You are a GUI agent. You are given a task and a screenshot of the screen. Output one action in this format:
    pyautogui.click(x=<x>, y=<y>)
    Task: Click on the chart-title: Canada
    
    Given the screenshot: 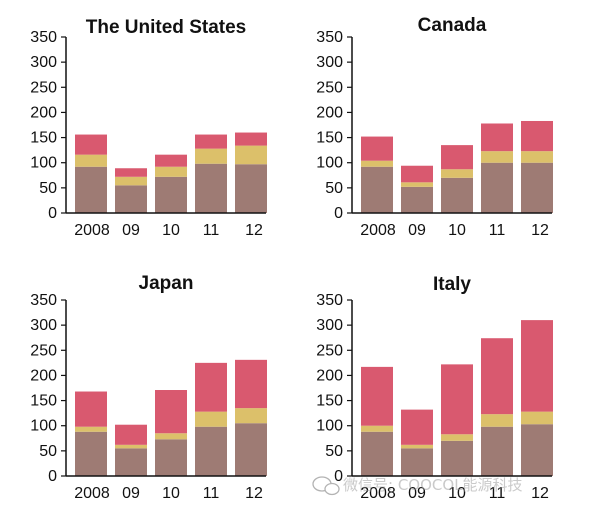 What is the action you would take?
    pyautogui.click(x=452, y=25)
    